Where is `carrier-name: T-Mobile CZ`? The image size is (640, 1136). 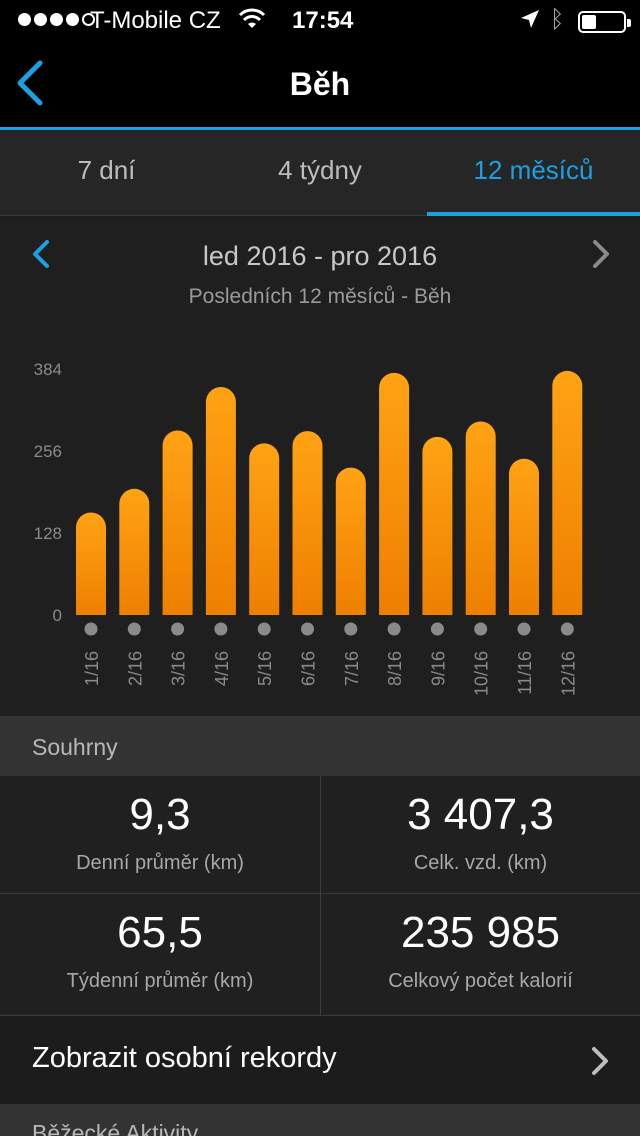
carrier-name: T-Mobile CZ is located at coordinates (155, 20).